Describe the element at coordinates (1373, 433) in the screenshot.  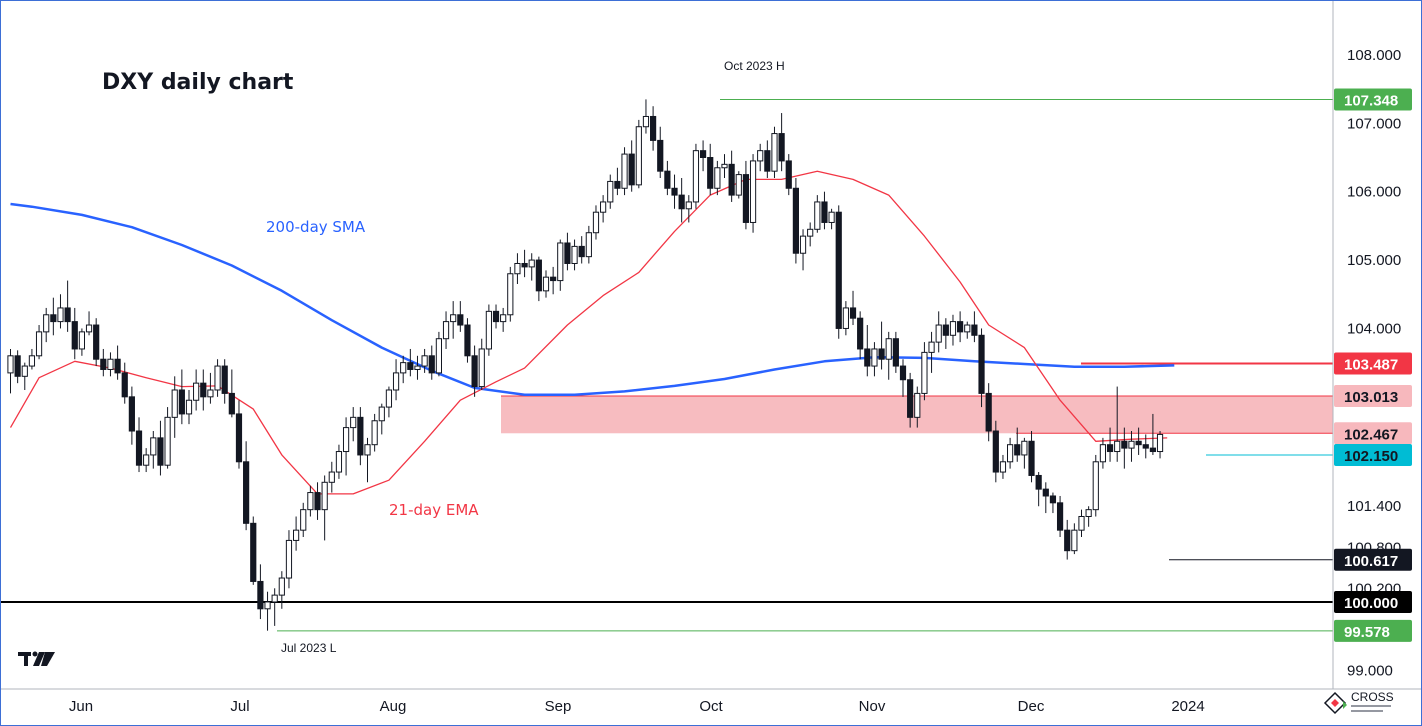
I see `price-badge-bg` at that location.